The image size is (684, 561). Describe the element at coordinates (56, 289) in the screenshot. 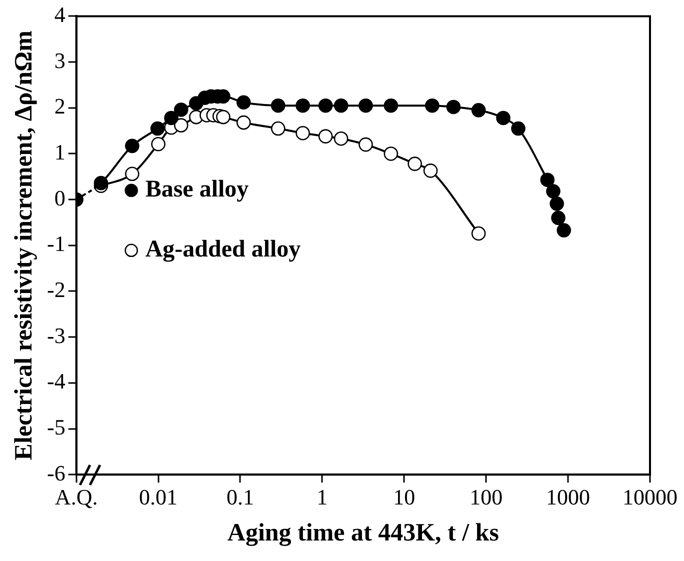

I see `y-tick-label: -2` at that location.